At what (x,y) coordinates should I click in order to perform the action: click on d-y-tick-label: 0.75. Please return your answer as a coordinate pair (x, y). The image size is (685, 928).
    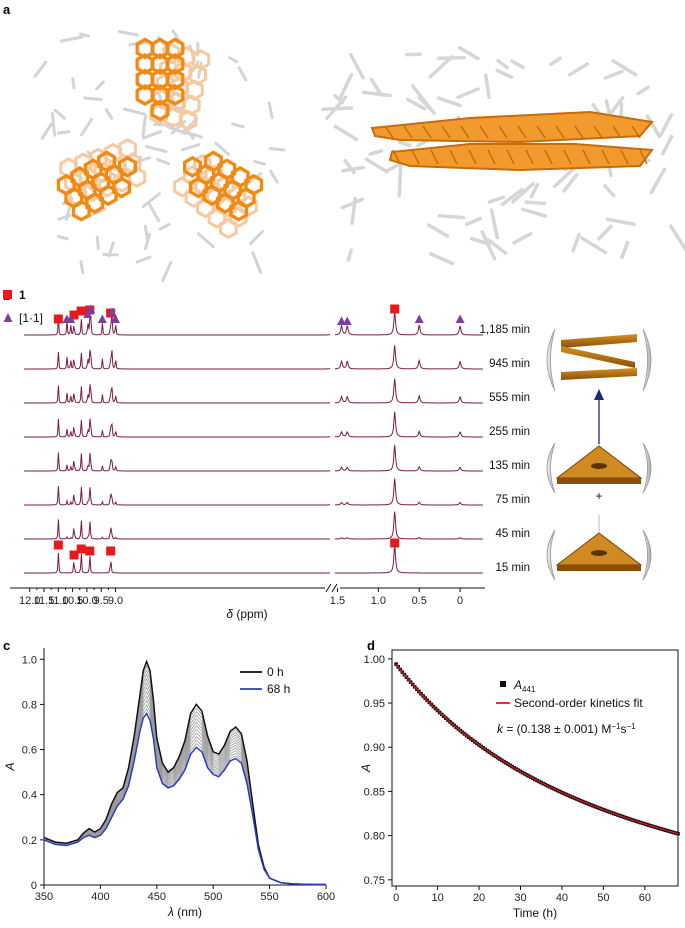
    Looking at the image, I should click on (374, 881).